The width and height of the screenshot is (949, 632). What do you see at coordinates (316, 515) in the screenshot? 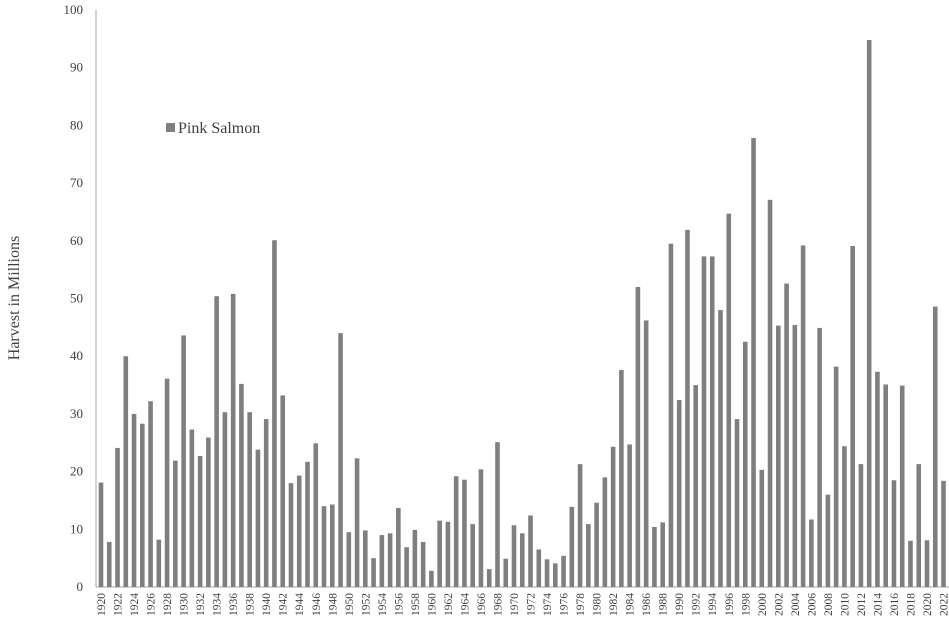
I see `bar-1946` at bounding box center [316, 515].